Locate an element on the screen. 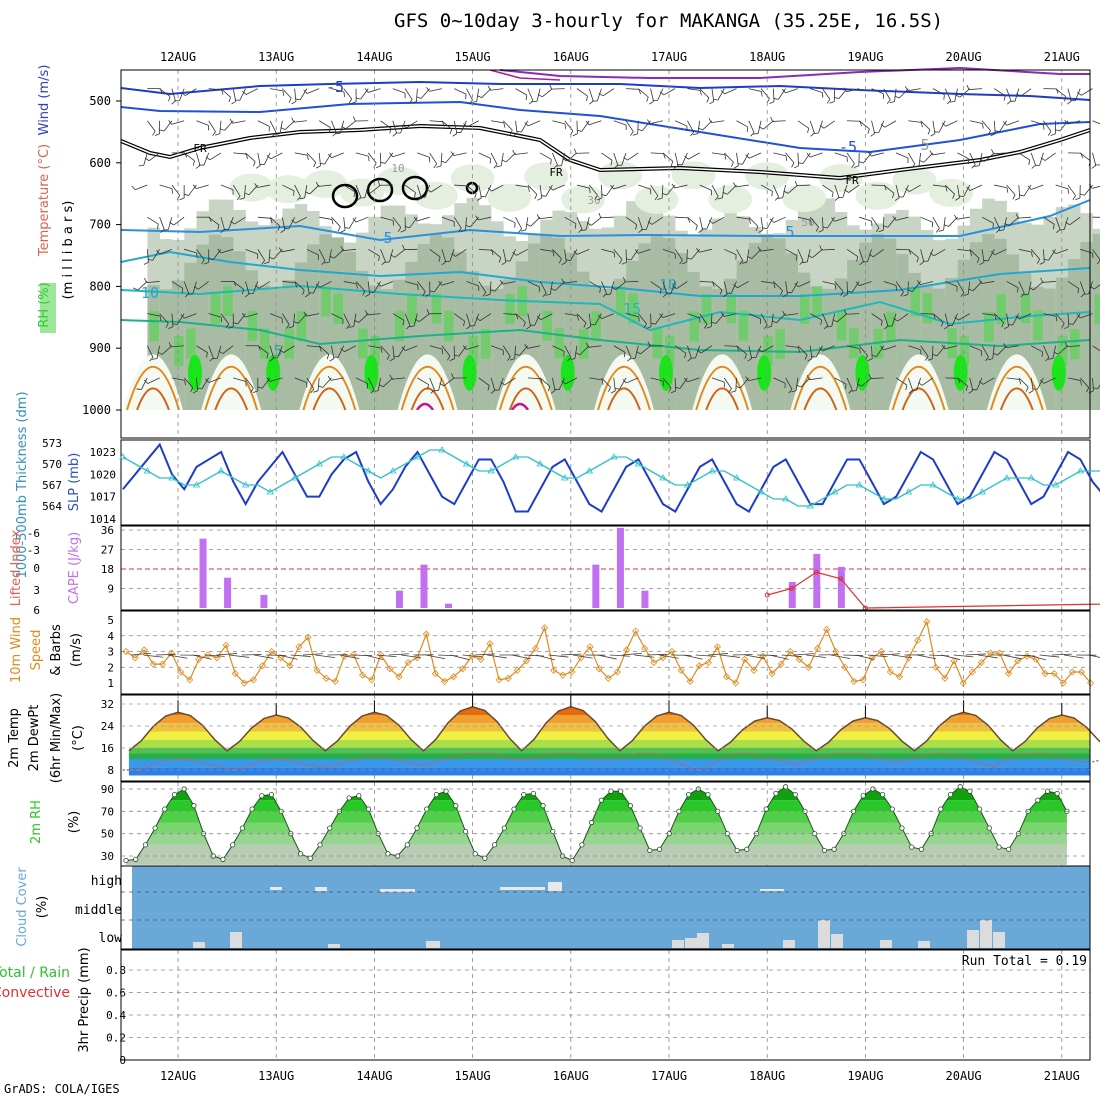  rh-tick: 50 is located at coordinates (107, 834).